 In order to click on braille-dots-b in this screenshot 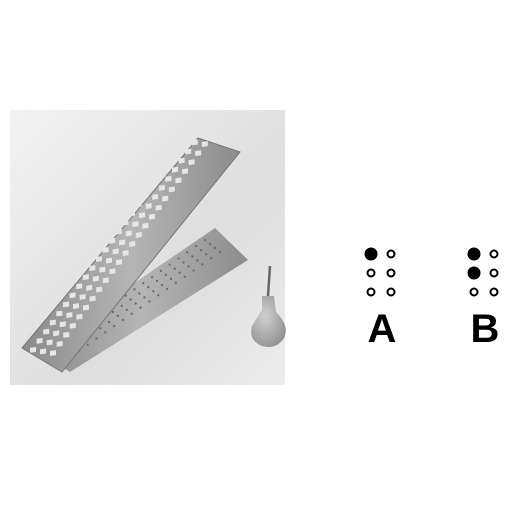, I will do `click(483, 272)`.